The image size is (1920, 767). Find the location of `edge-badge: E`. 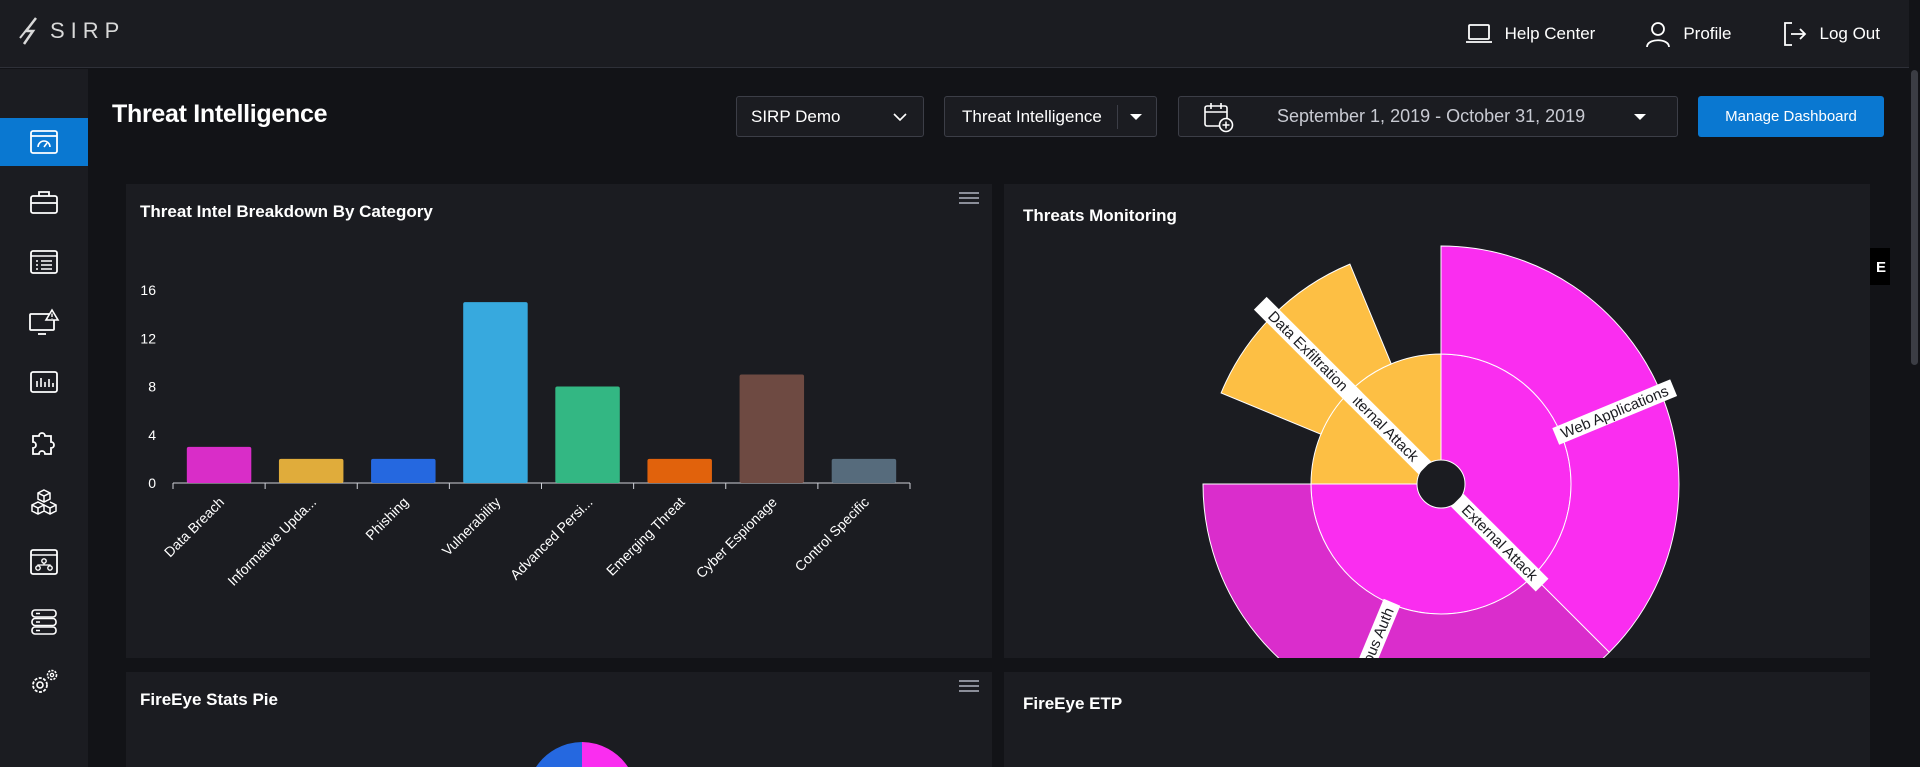

edge-badge: E is located at coordinates (1880, 266).